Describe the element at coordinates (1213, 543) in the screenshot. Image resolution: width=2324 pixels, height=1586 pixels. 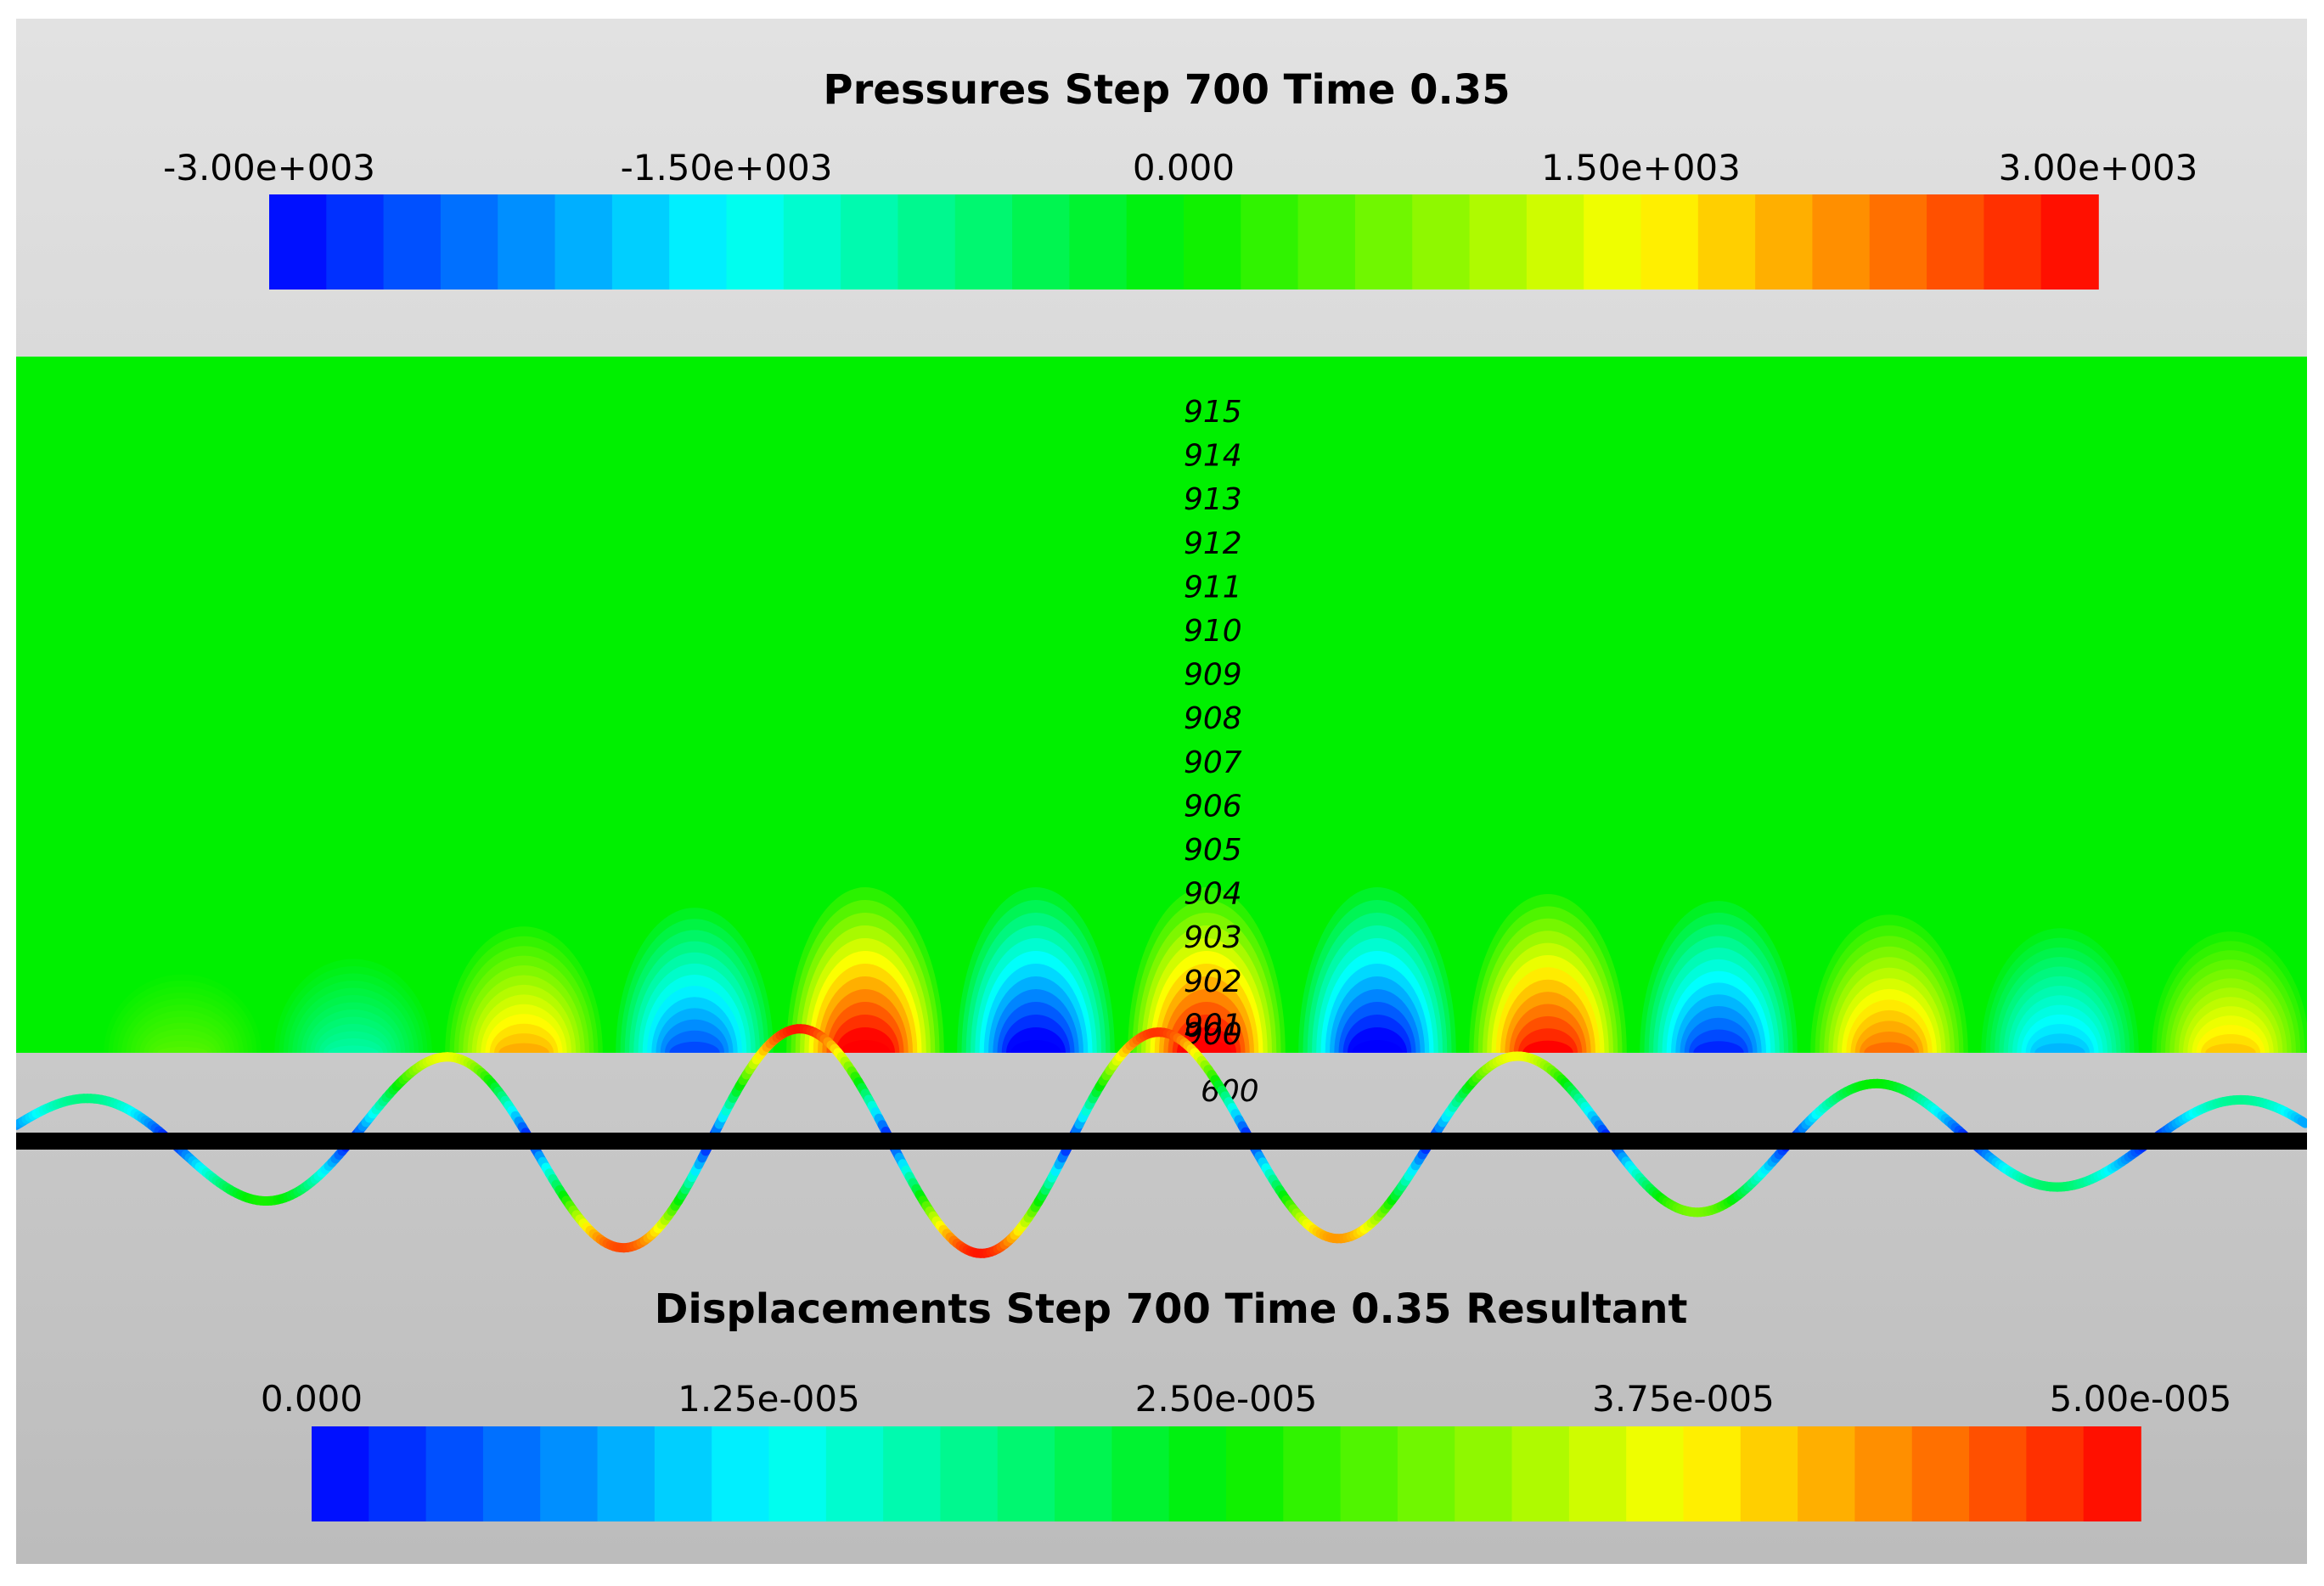
I see `node-label: 912` at that location.